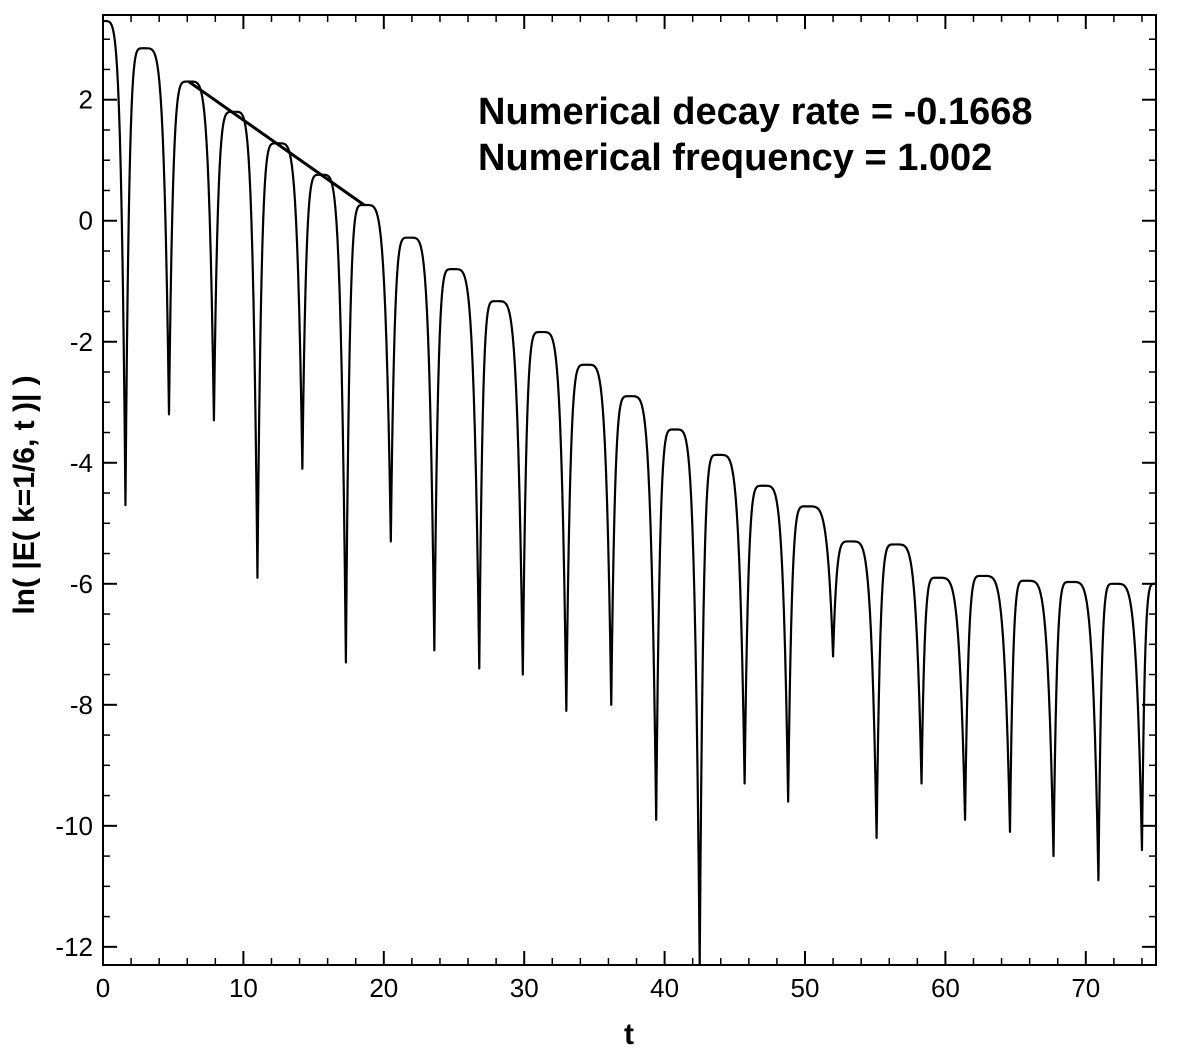 The height and width of the screenshot is (1061, 1177). I want to click on x-tick-label: 50, so click(805, 988).